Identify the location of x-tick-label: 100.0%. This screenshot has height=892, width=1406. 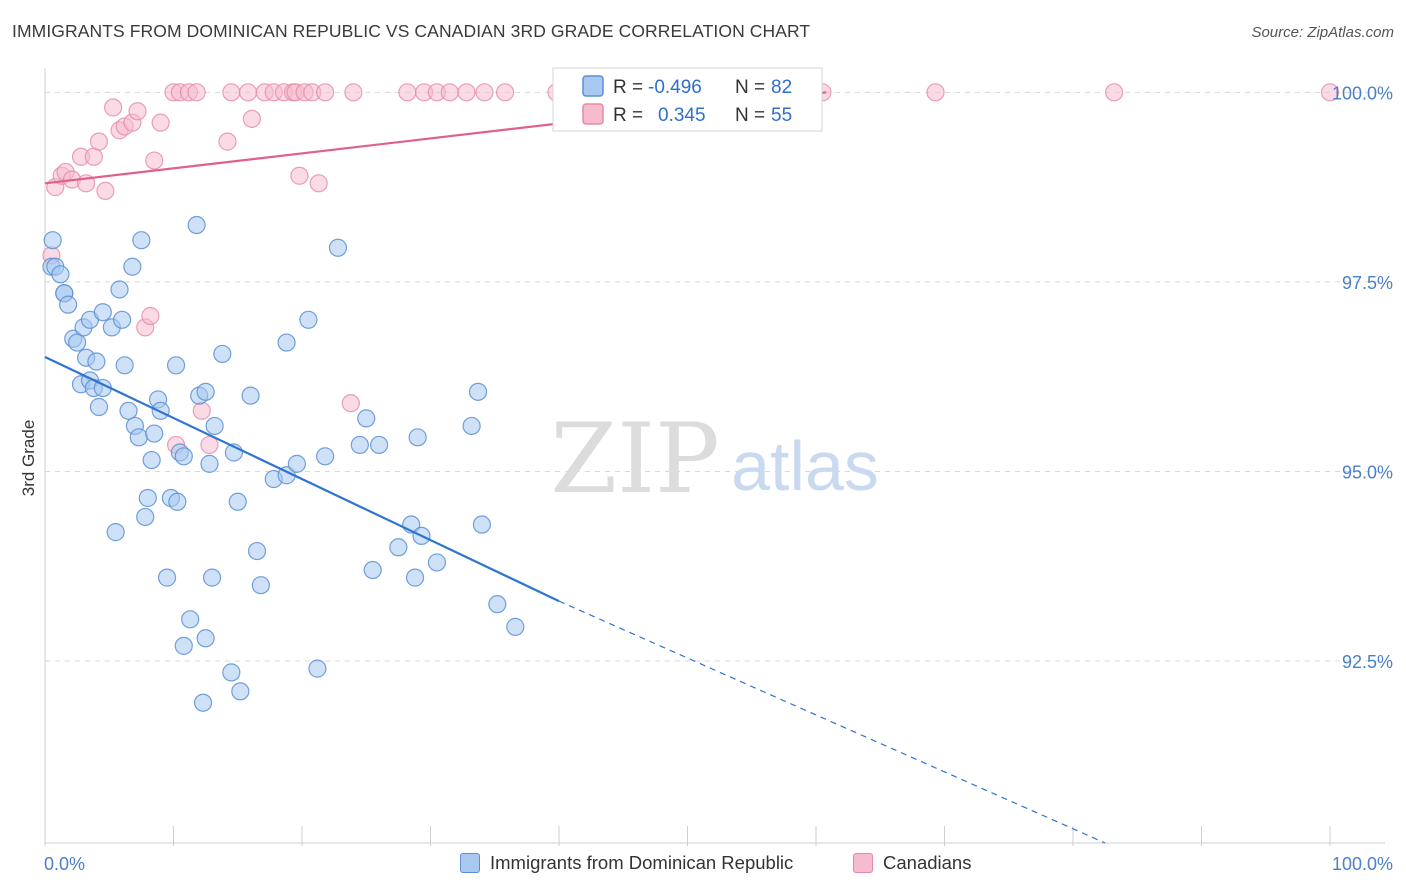
(1362, 864).